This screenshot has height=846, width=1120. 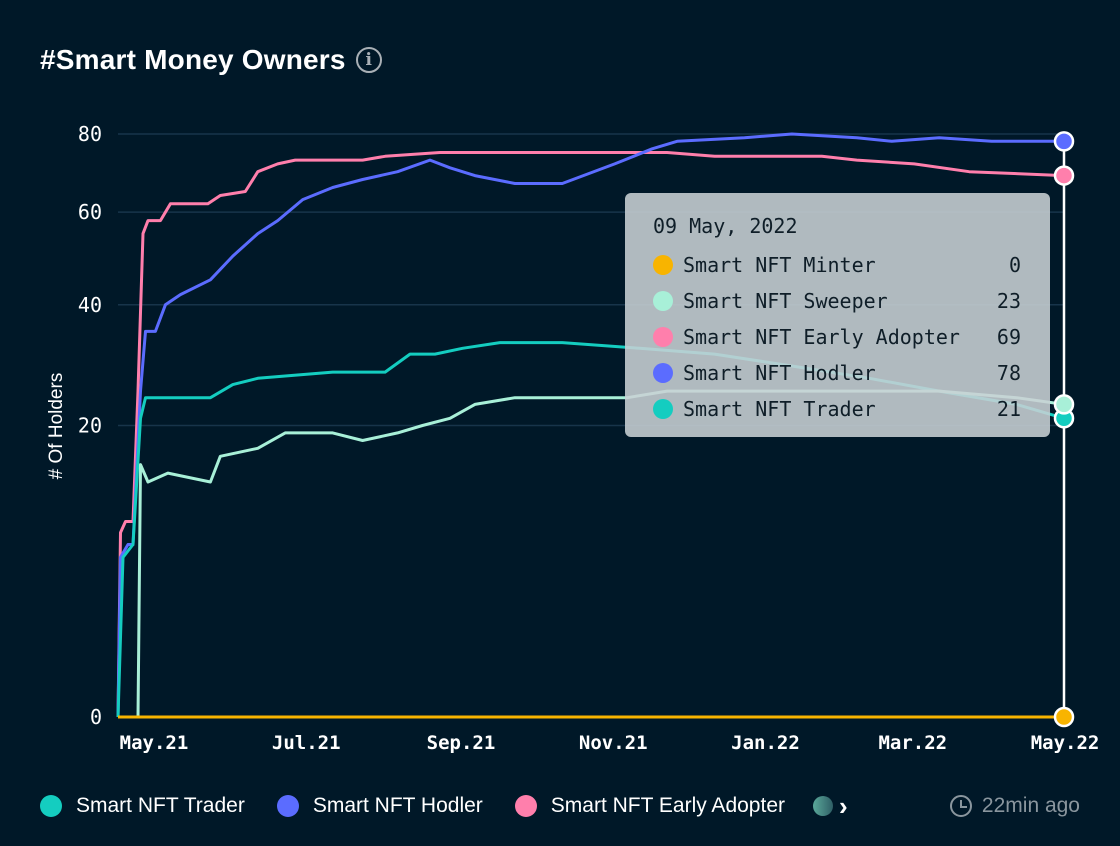 I want to click on chart-title: #Smart Money Owners, so click(x=193, y=59).